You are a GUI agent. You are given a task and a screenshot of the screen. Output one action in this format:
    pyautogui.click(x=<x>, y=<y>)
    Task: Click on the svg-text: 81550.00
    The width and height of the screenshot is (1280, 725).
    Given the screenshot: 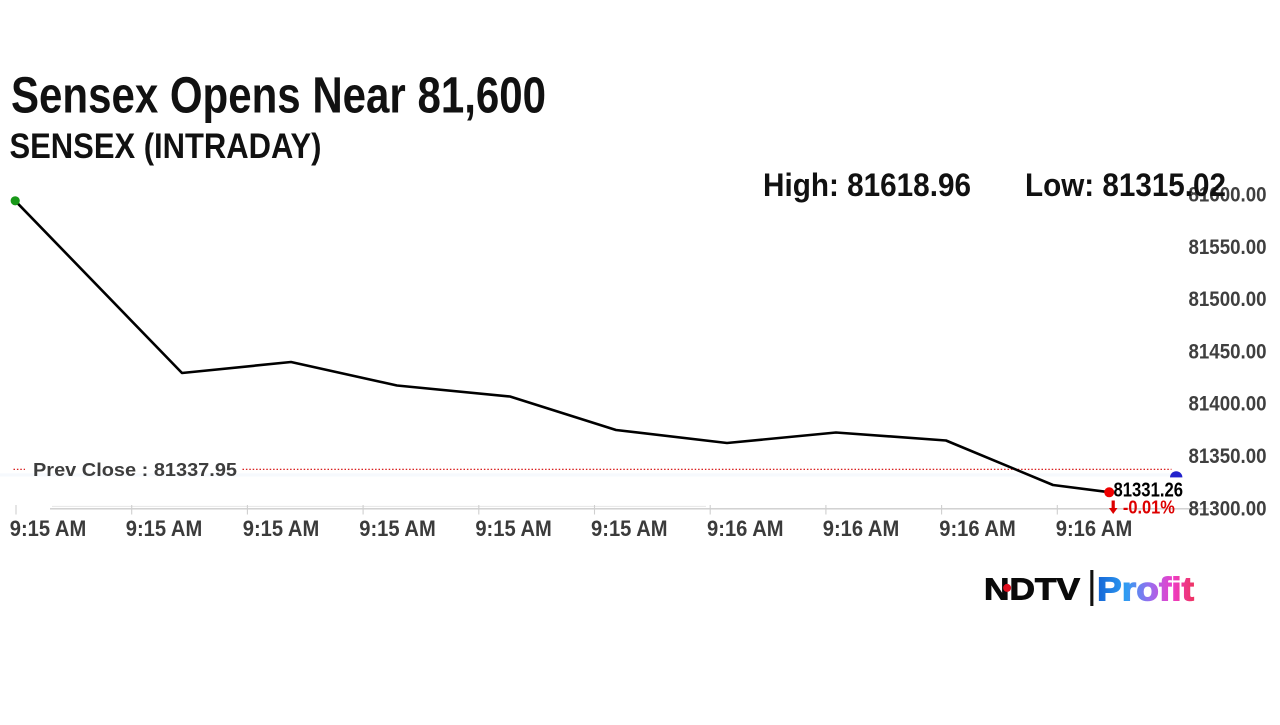 What is the action you would take?
    pyautogui.click(x=1228, y=247)
    